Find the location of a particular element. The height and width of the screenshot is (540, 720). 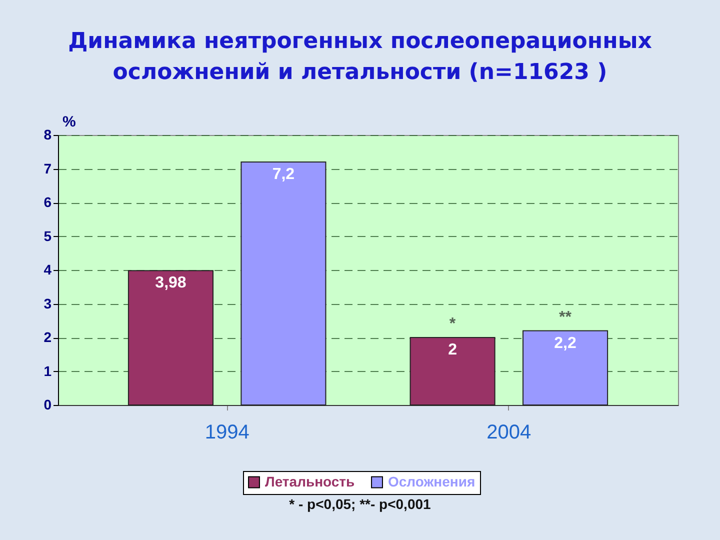

y-tick-label: 1 is located at coordinates (48, 370).